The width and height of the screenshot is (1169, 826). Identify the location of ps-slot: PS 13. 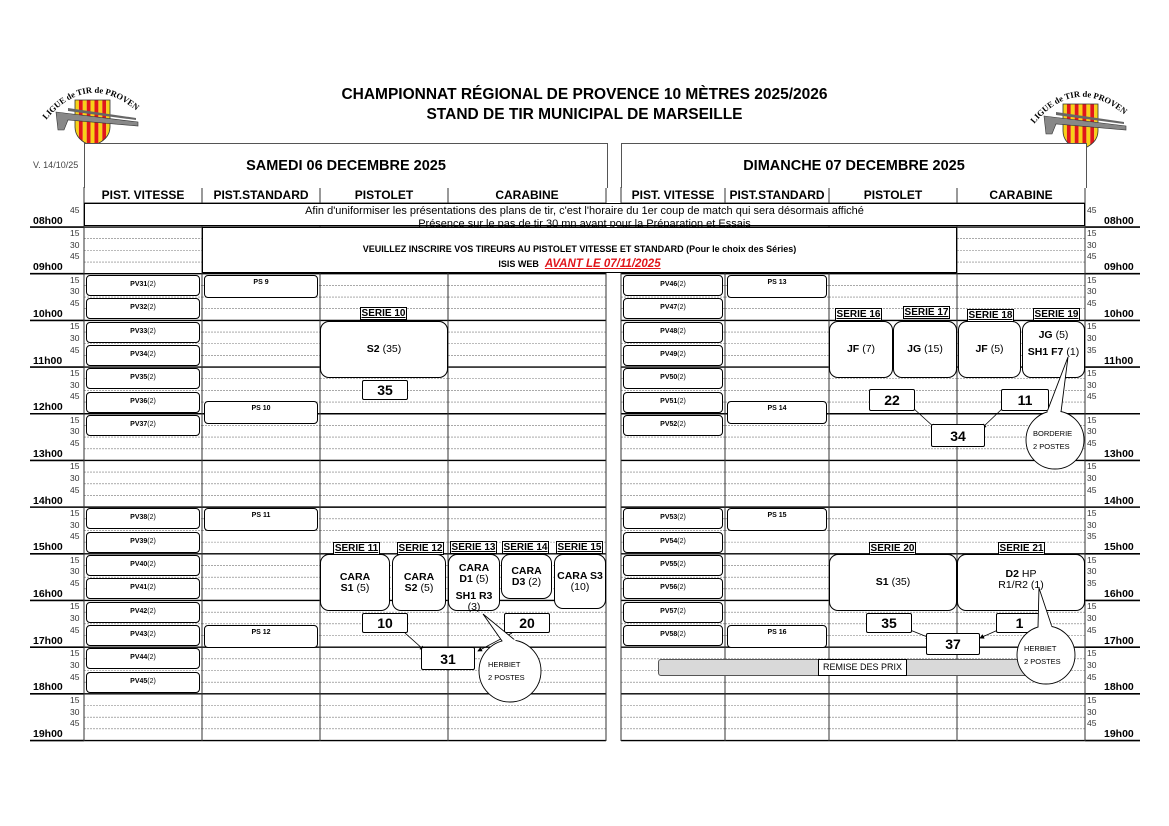
(777, 286).